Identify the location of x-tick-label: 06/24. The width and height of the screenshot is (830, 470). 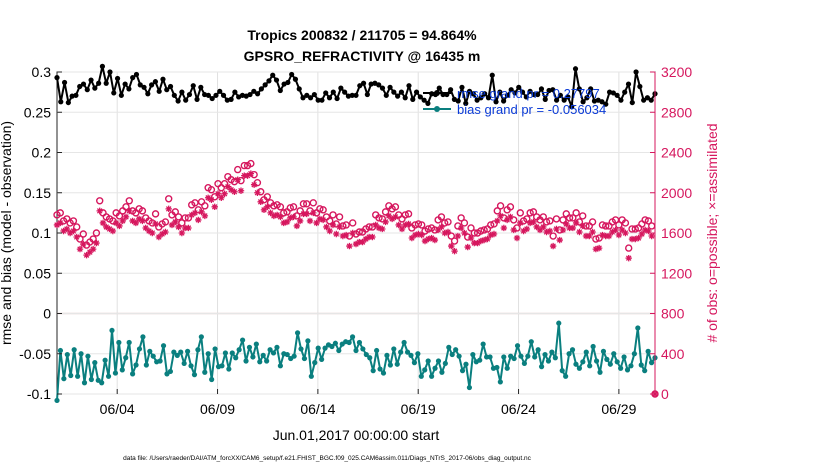
(518, 409).